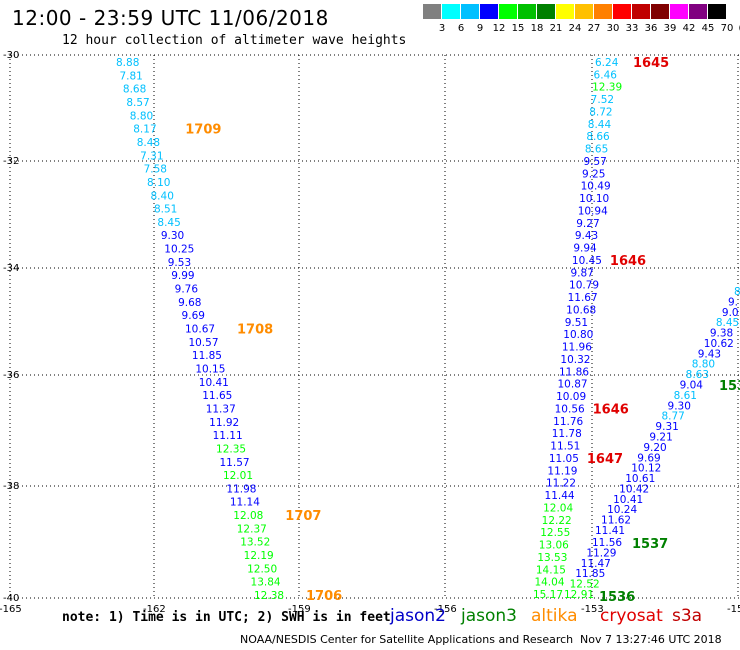 The image size is (740, 650). What do you see at coordinates (193, 316) in the screenshot?
I see `wave-height-value: 9.69` at bounding box center [193, 316].